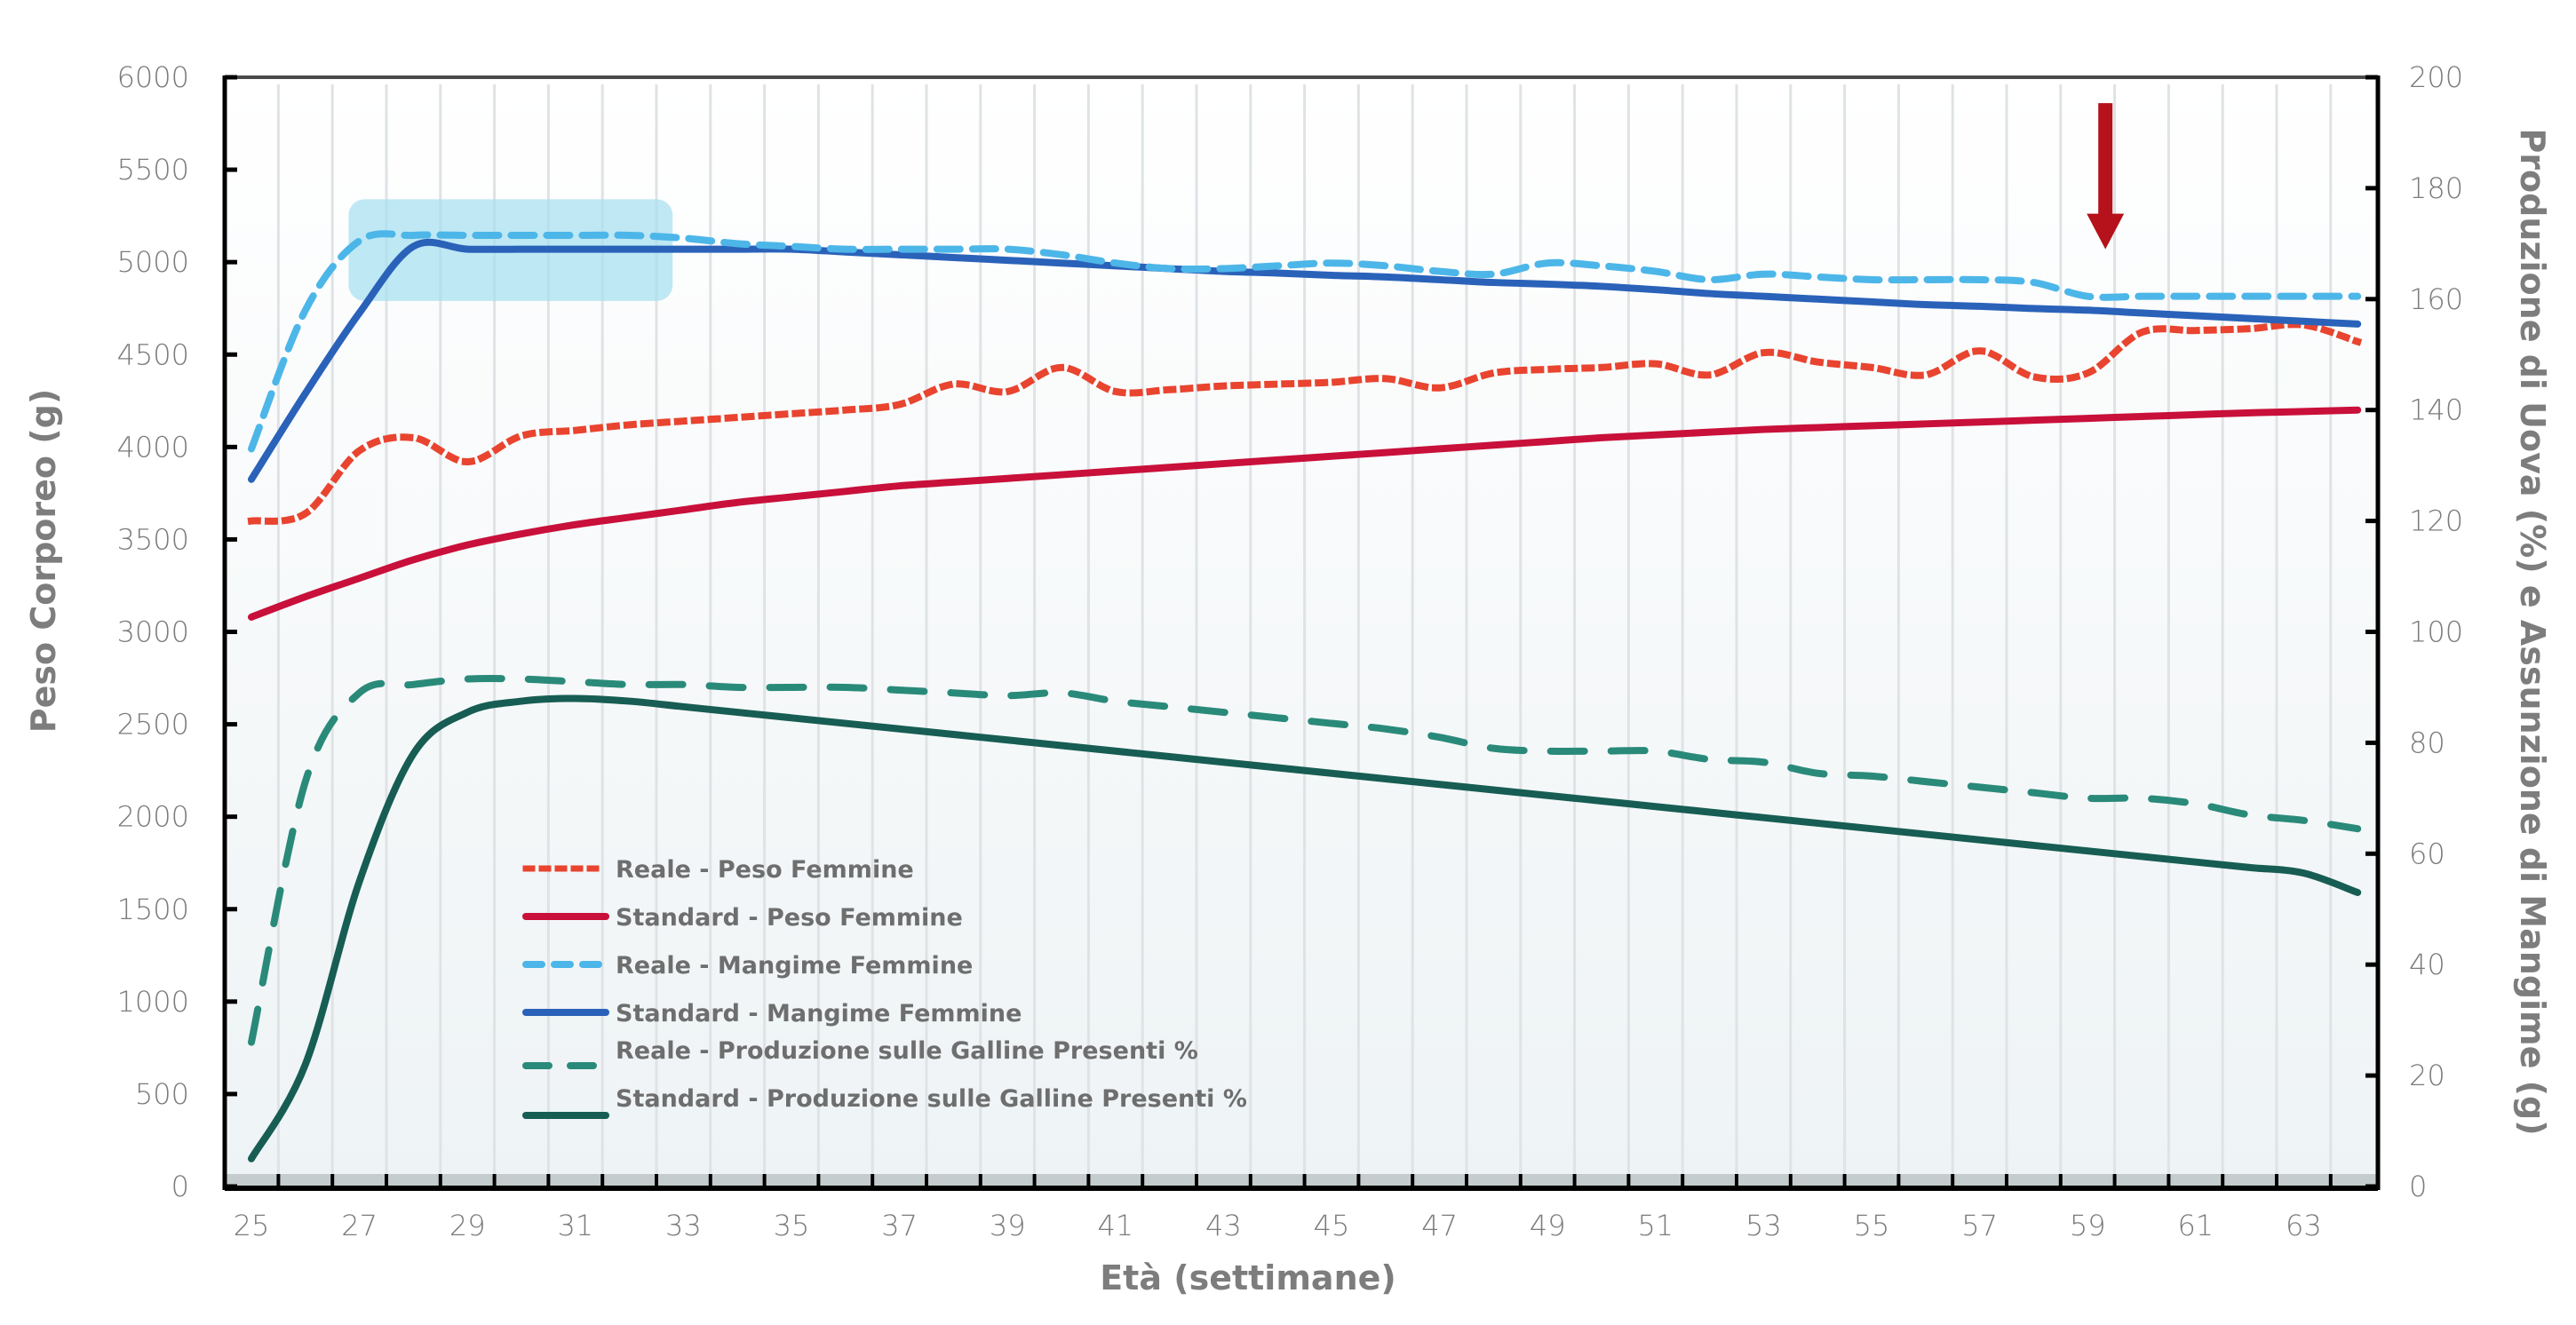 The height and width of the screenshot is (1325, 2576). I want to click on y-tick-label-left: 1500, so click(153, 909).